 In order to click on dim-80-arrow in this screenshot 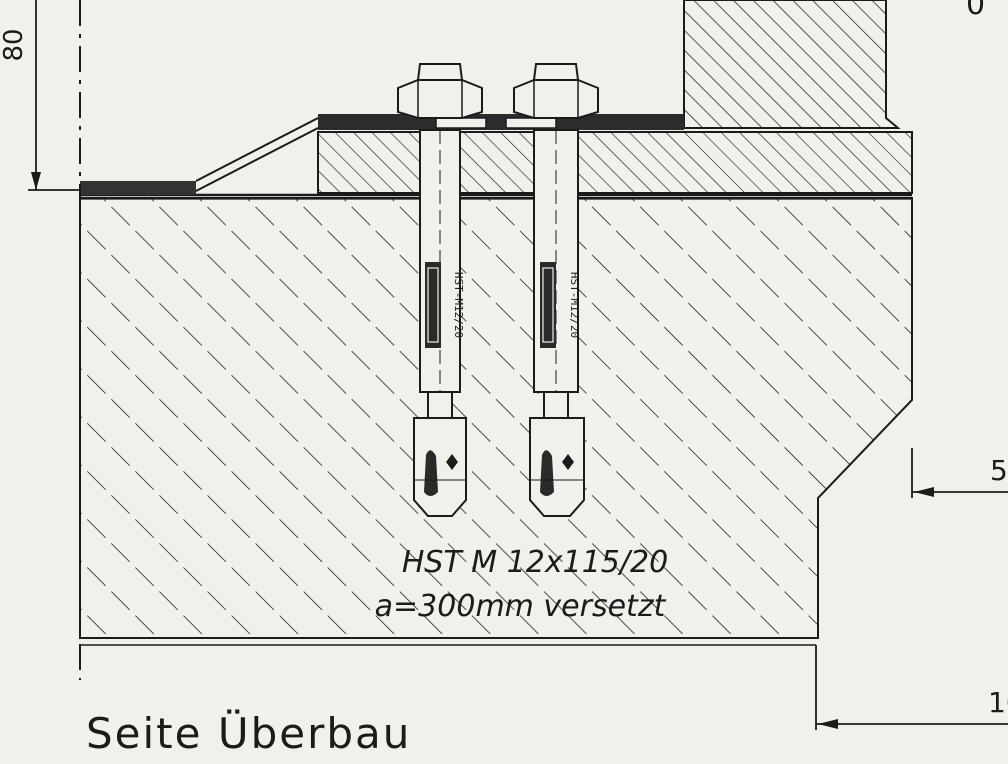, I will do `click(36, 181)`.